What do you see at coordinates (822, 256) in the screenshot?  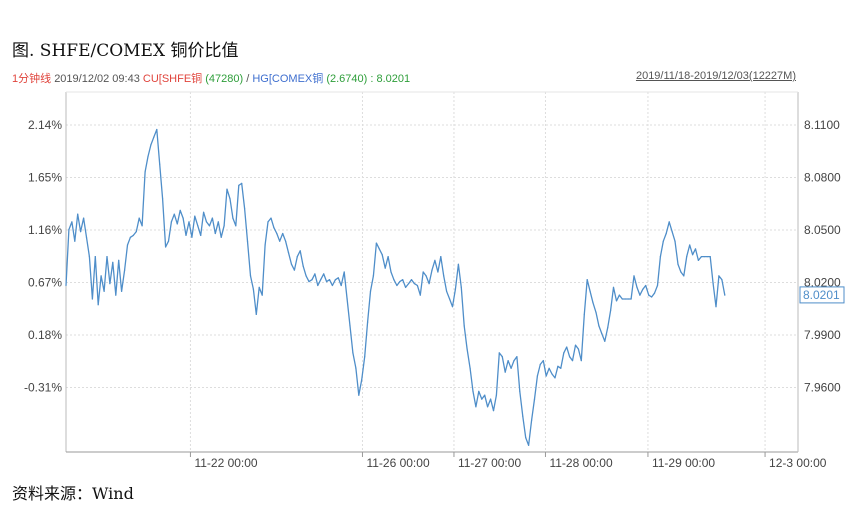 I see `right-axis-ticks: 8.1100 8.0800 8.0500 8.0200 7.9900 7.9600` at bounding box center [822, 256].